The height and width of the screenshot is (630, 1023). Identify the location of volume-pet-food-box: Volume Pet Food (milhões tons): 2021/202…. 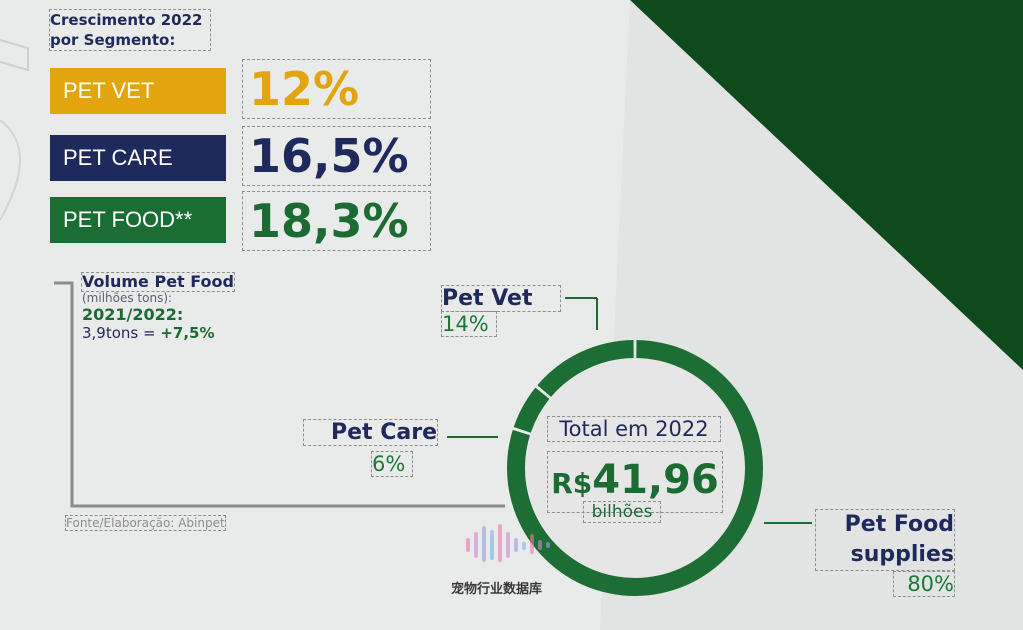
(158, 307).